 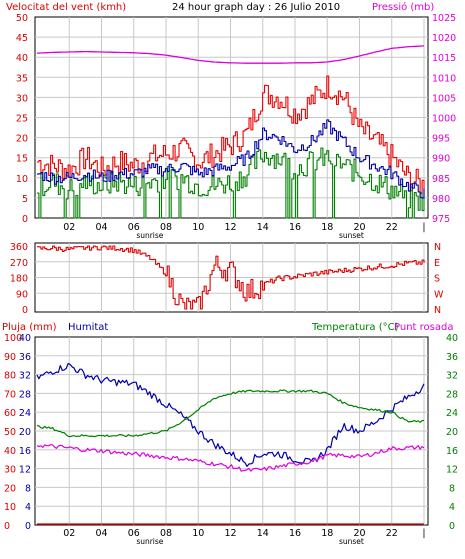 I want to click on p1-x-tick-label: 16, so click(x=295, y=227).